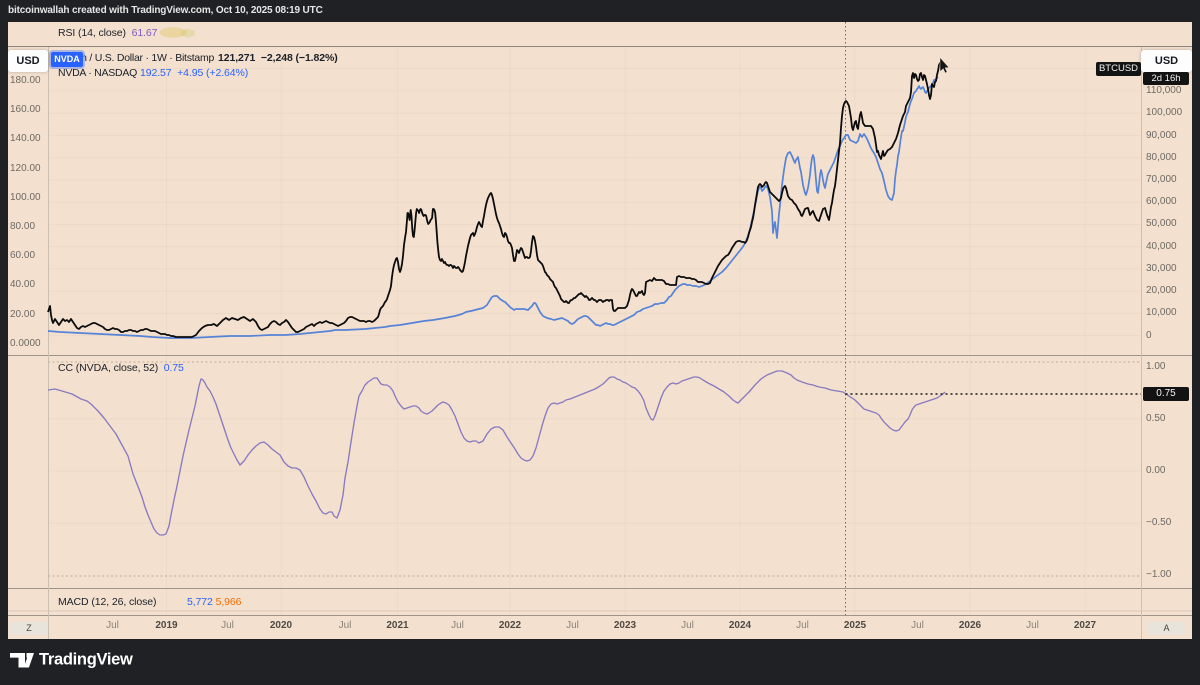 The image size is (1200, 685). What do you see at coordinates (86, 660) in the screenshot?
I see `svg-text: TradingView` at bounding box center [86, 660].